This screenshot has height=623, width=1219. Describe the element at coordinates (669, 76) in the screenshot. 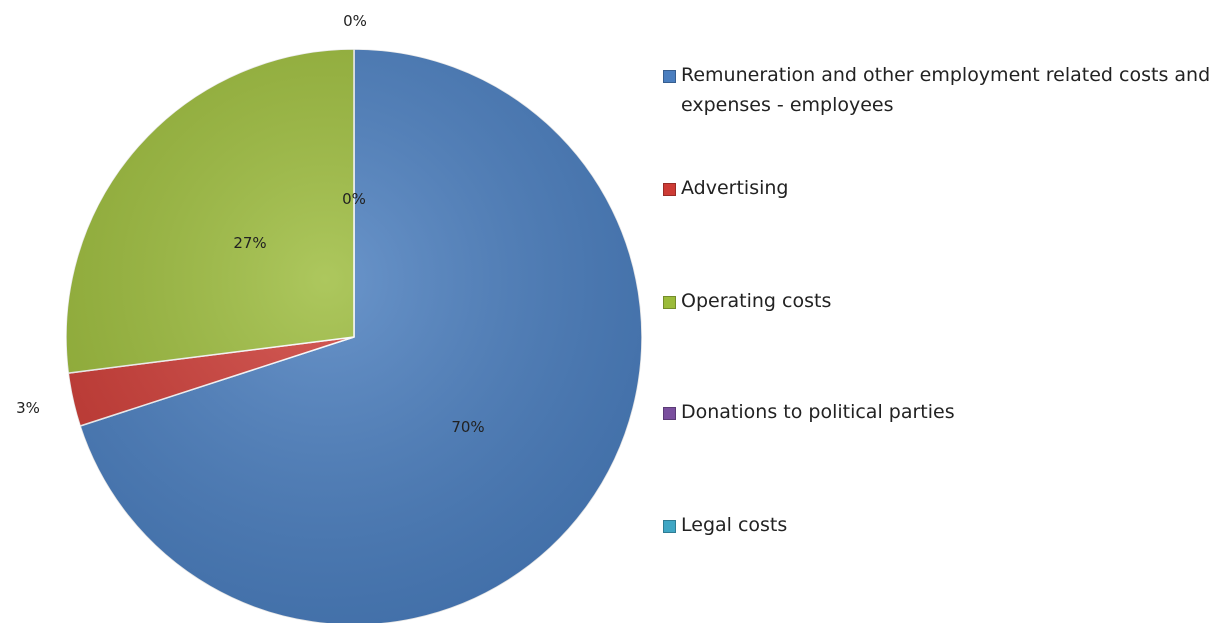

I see `legend-swatch-remuneration` at that location.